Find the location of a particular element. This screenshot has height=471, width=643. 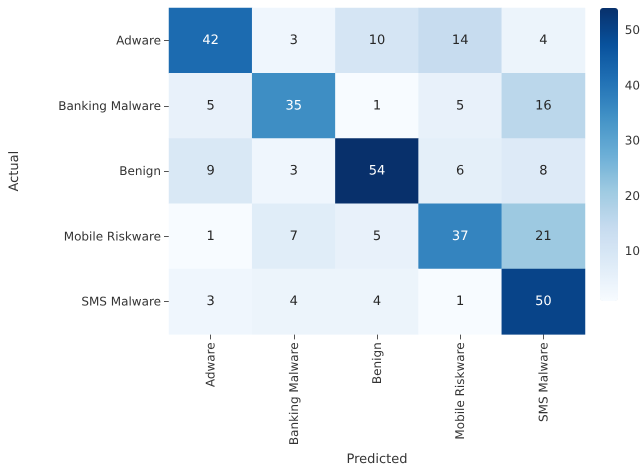

y-tick-label: Mobile Riskware is located at coordinates (112, 236).